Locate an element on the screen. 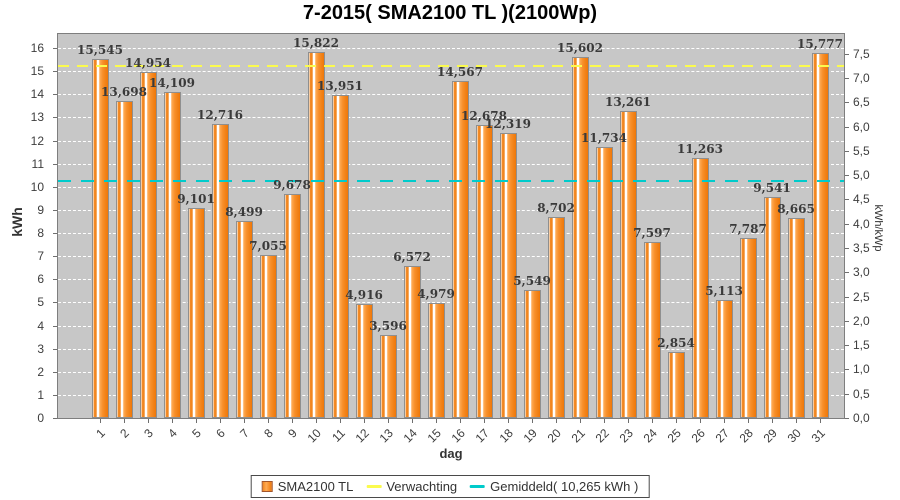 This screenshot has height=500, width=900. y-tick-label-right: 6,0 is located at coordinates (861, 126).